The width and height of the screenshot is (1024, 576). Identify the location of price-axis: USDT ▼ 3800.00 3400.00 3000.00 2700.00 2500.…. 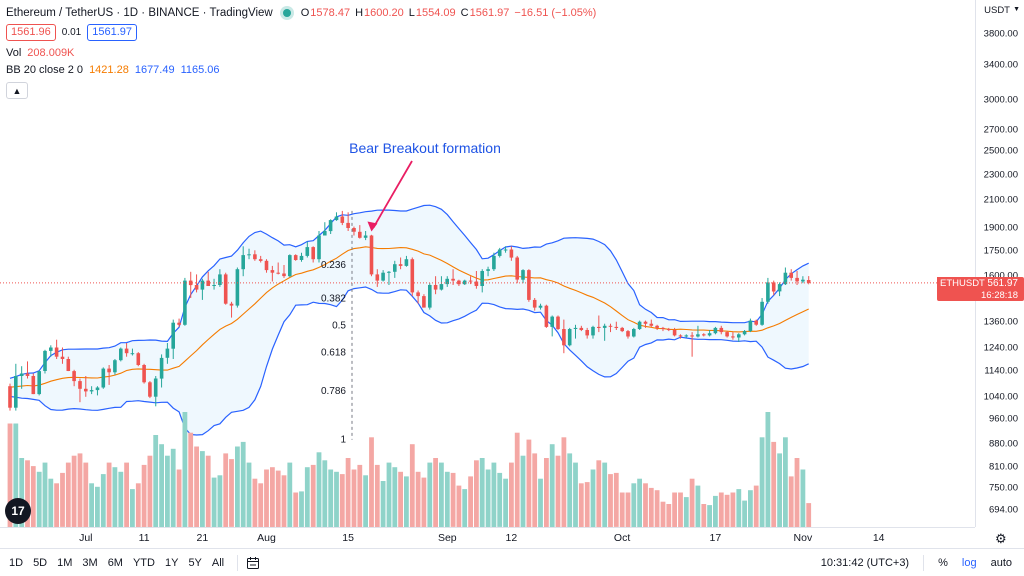
(999, 263).